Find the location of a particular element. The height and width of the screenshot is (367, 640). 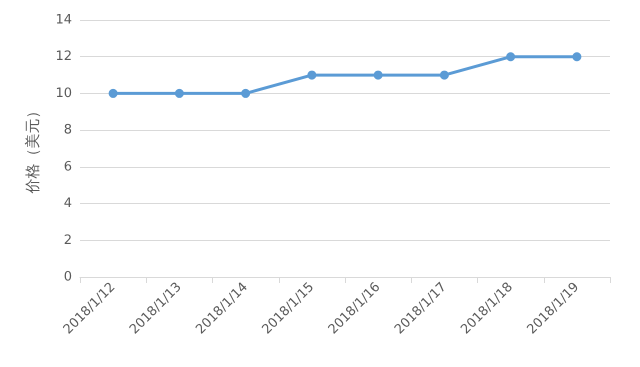

y-tick-label: 14 is located at coordinates (63, 20).